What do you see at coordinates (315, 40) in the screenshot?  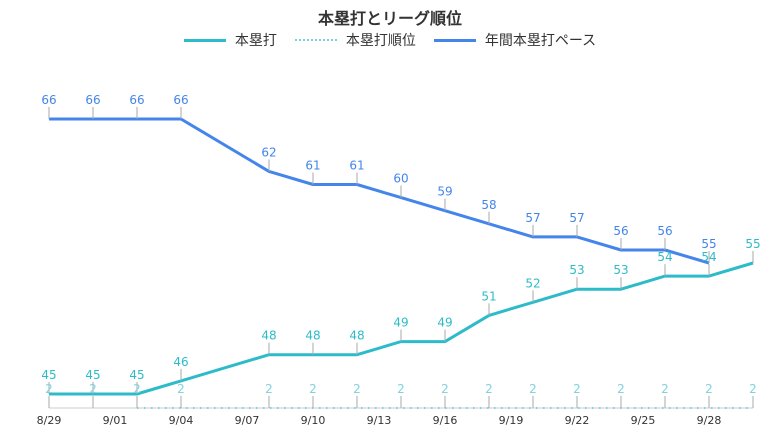 I see `legend-swatch-home-run-rank` at bounding box center [315, 40].